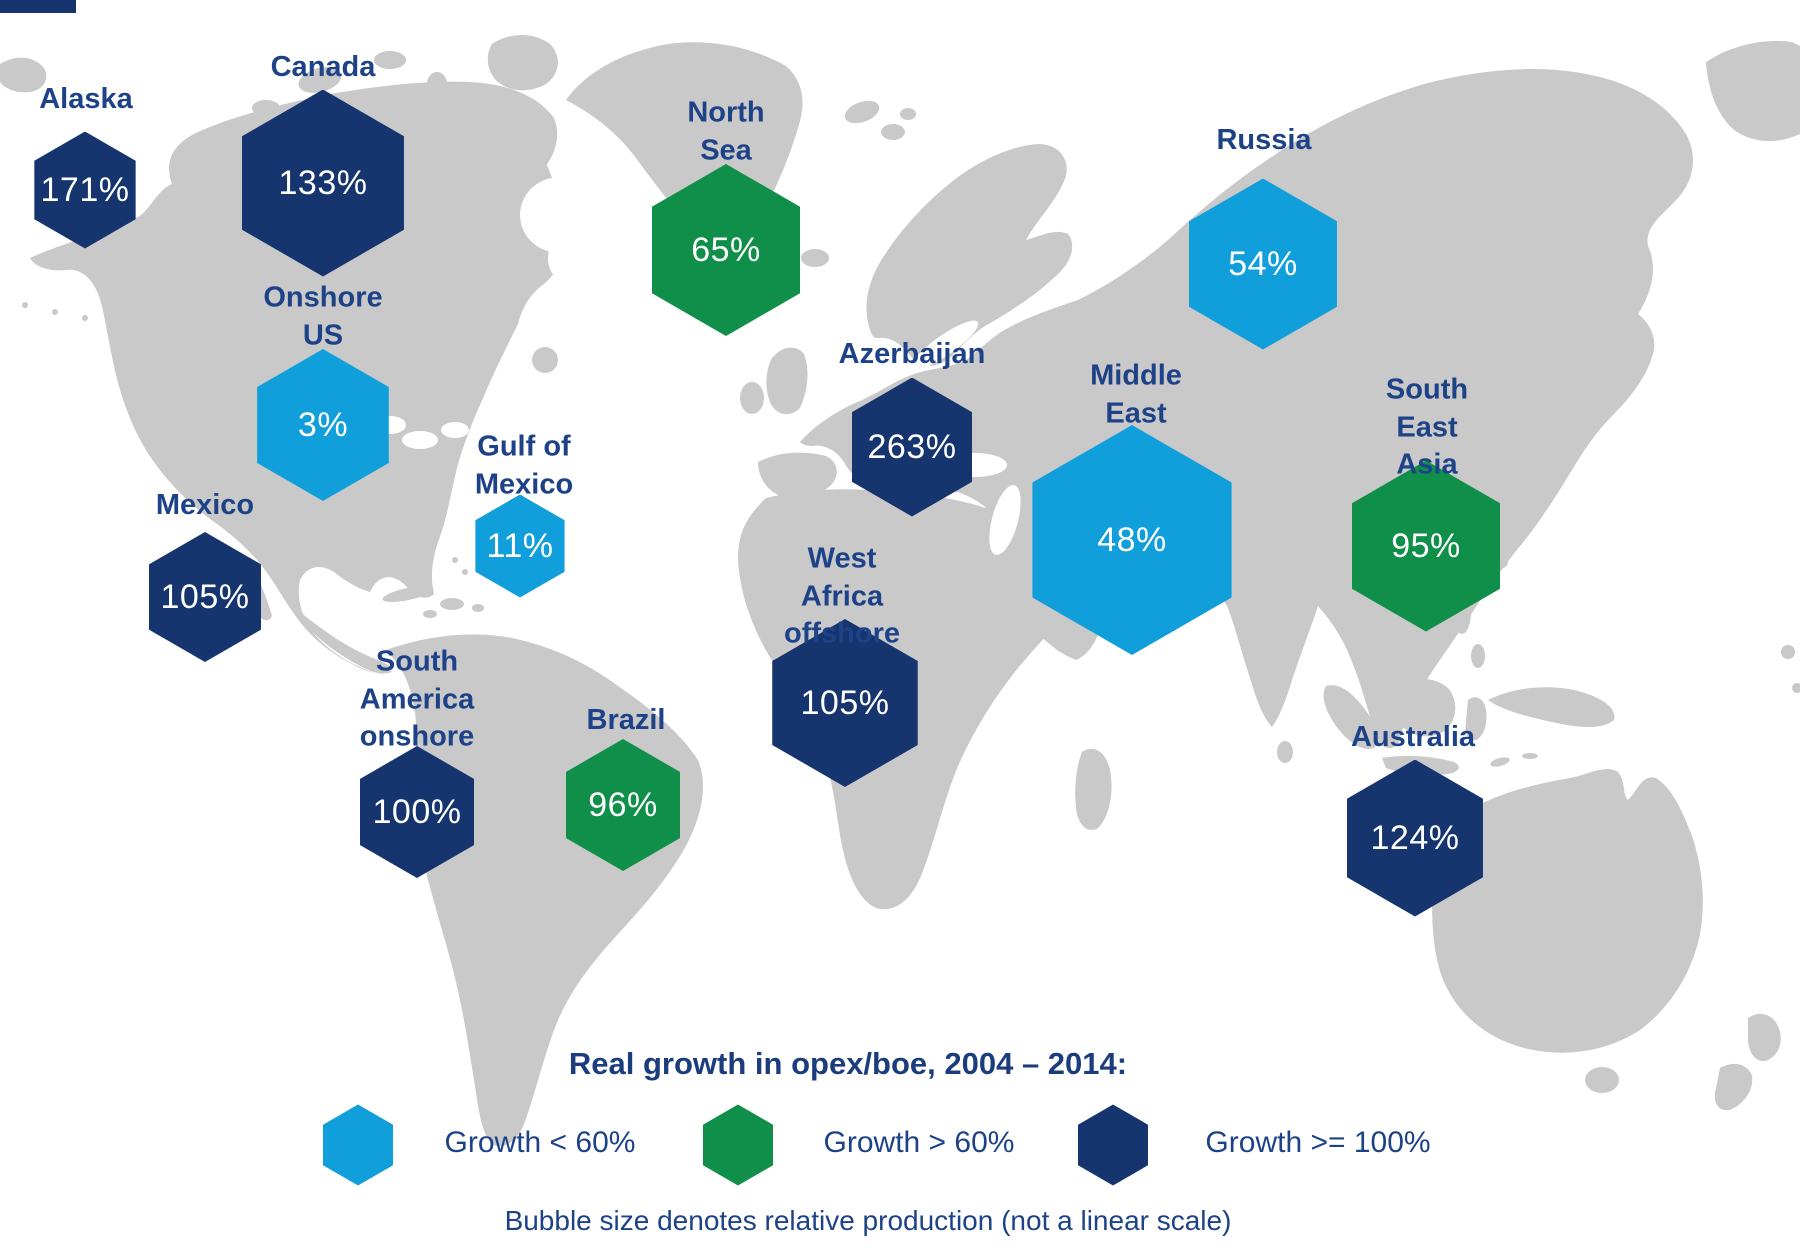  I want to click on region-value: 3%, so click(323, 425).